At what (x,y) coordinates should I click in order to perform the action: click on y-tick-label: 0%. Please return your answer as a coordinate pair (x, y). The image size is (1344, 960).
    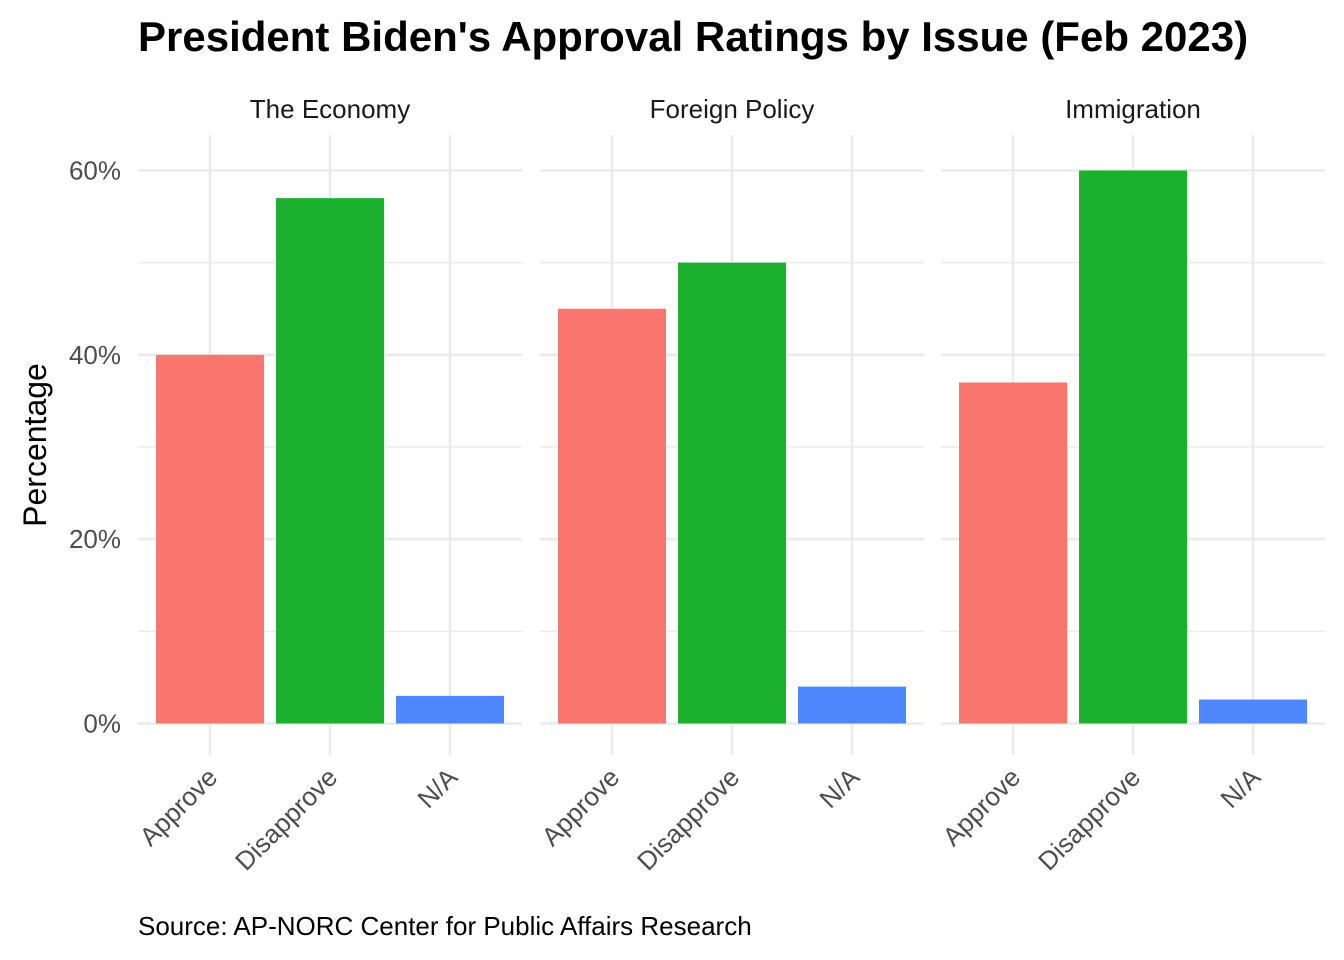
    Looking at the image, I should click on (102, 724).